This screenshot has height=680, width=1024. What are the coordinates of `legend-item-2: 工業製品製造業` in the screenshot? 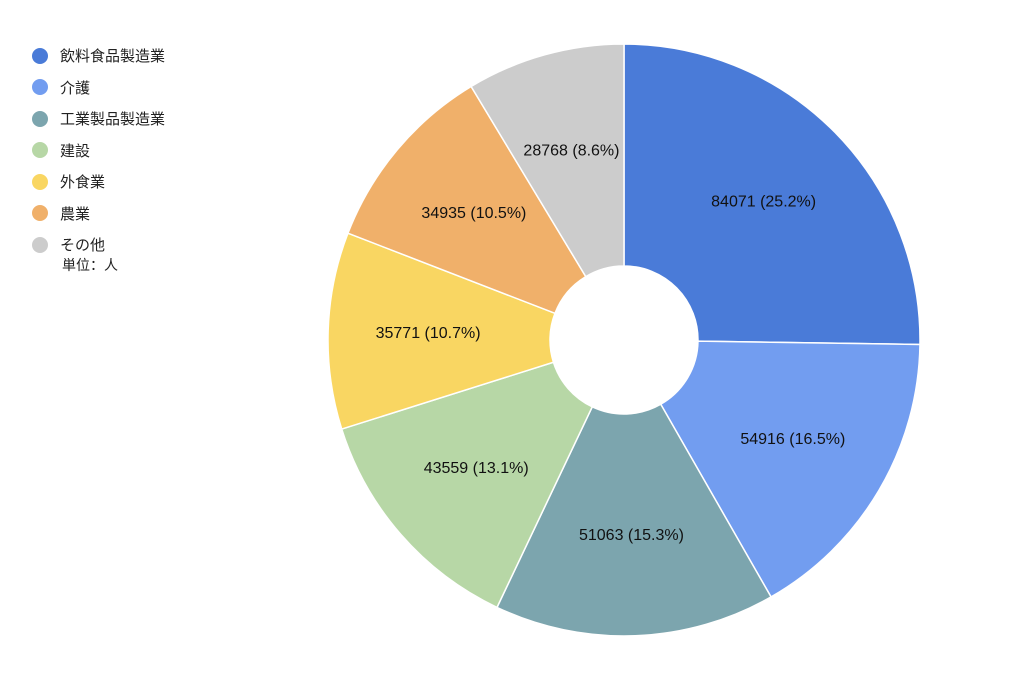 It's located at (98, 119).